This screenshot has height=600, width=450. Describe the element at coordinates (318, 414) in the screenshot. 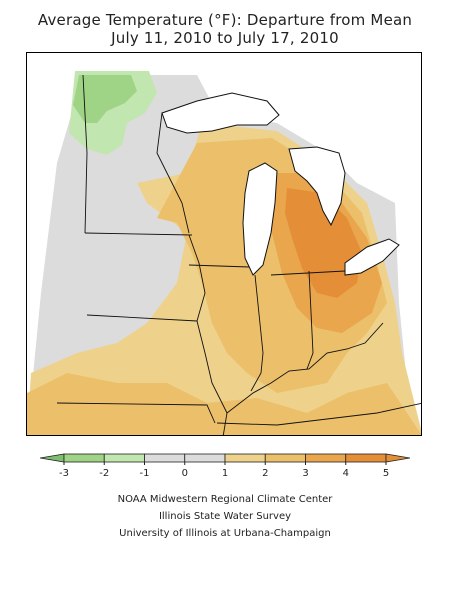

I see `boundary-ky-tn` at that location.